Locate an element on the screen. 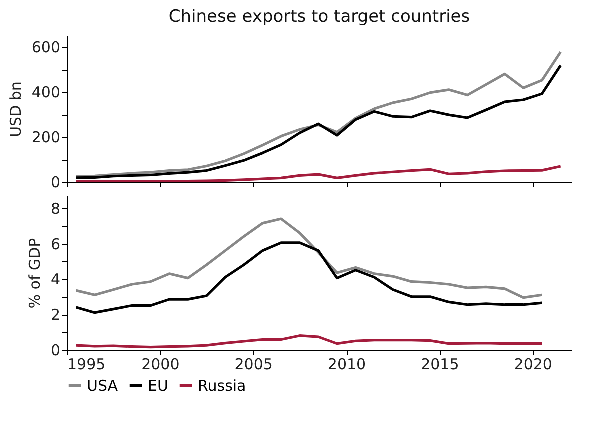 Image resolution: width=600 pixels, height=439 pixels. y-tick-label: 400 is located at coordinates (46, 93).